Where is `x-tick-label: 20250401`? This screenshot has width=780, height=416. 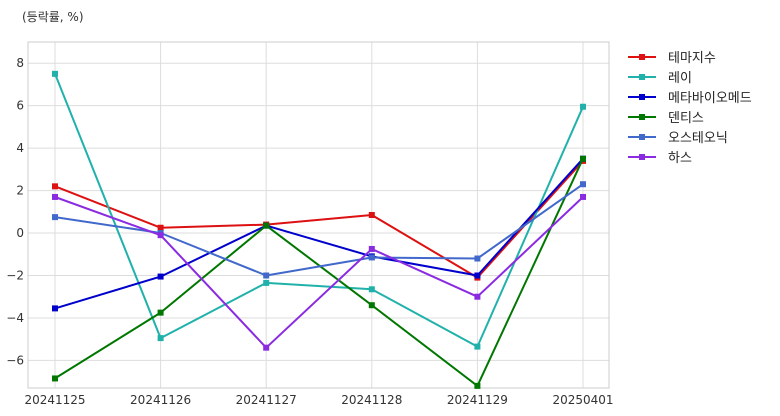 x-tick-label: 20250401 is located at coordinates (582, 400).